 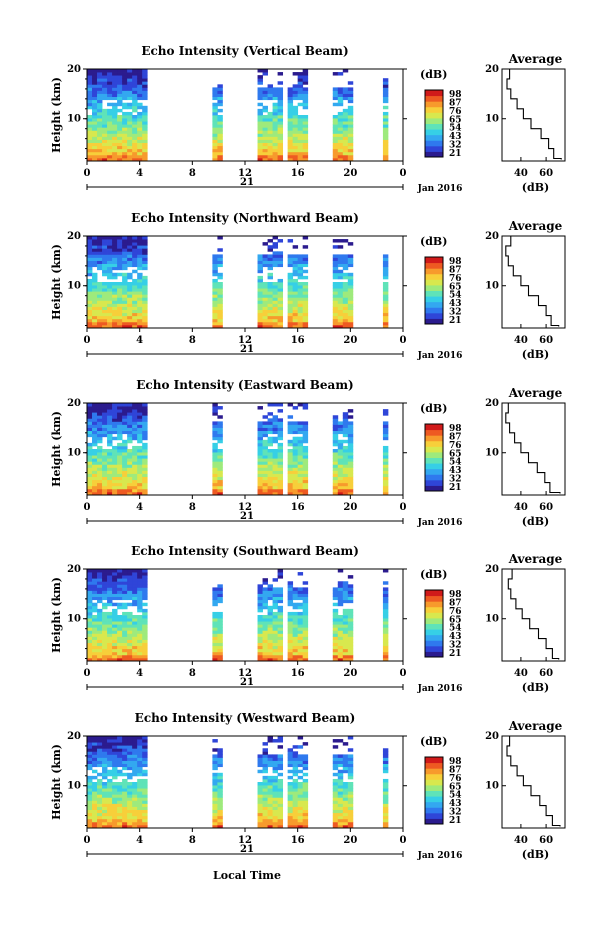 What do you see at coordinates (455, 95) in the screenshot?
I see `colorbar-tick-label: 98` at bounding box center [455, 95].